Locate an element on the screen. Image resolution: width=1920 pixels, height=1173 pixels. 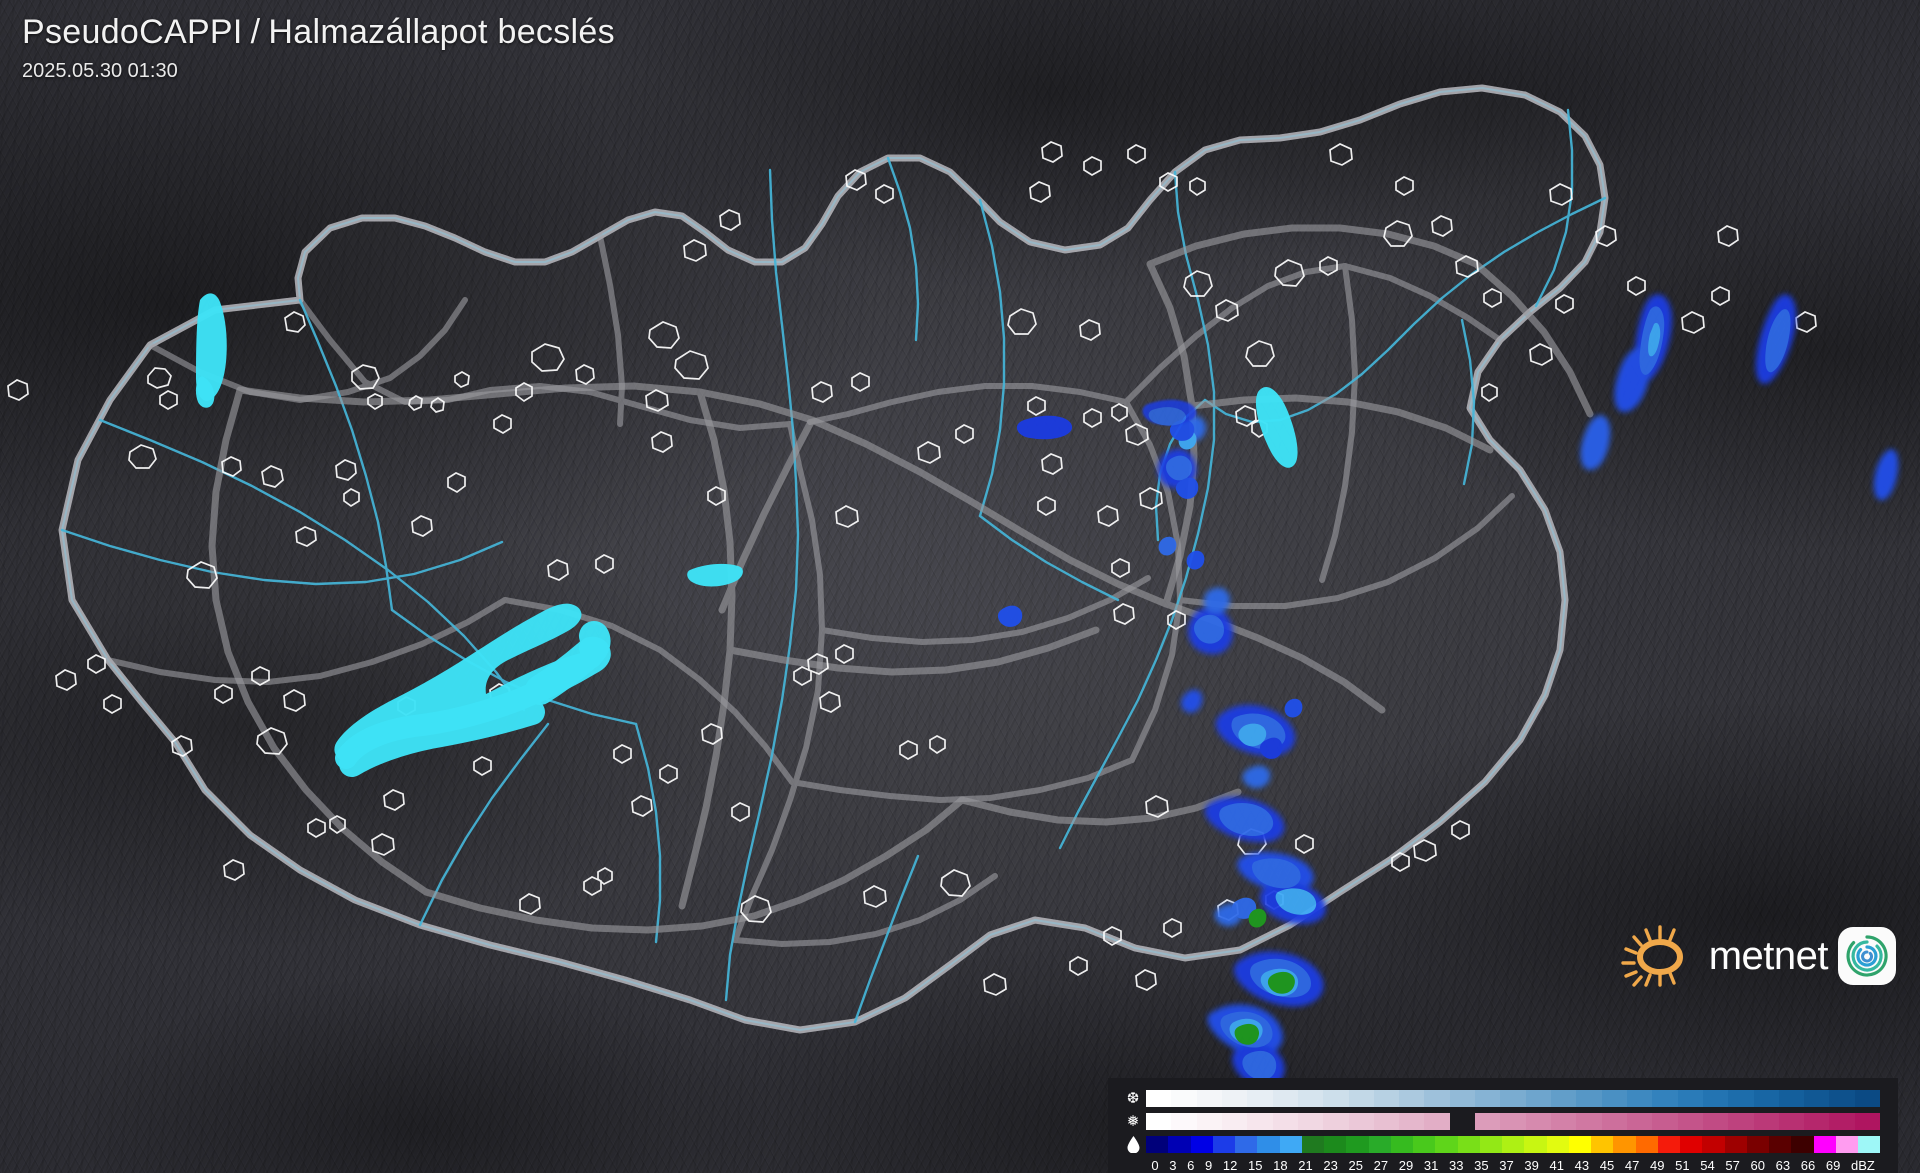
legend-tick-51: 51 is located at coordinates (1682, 1165).